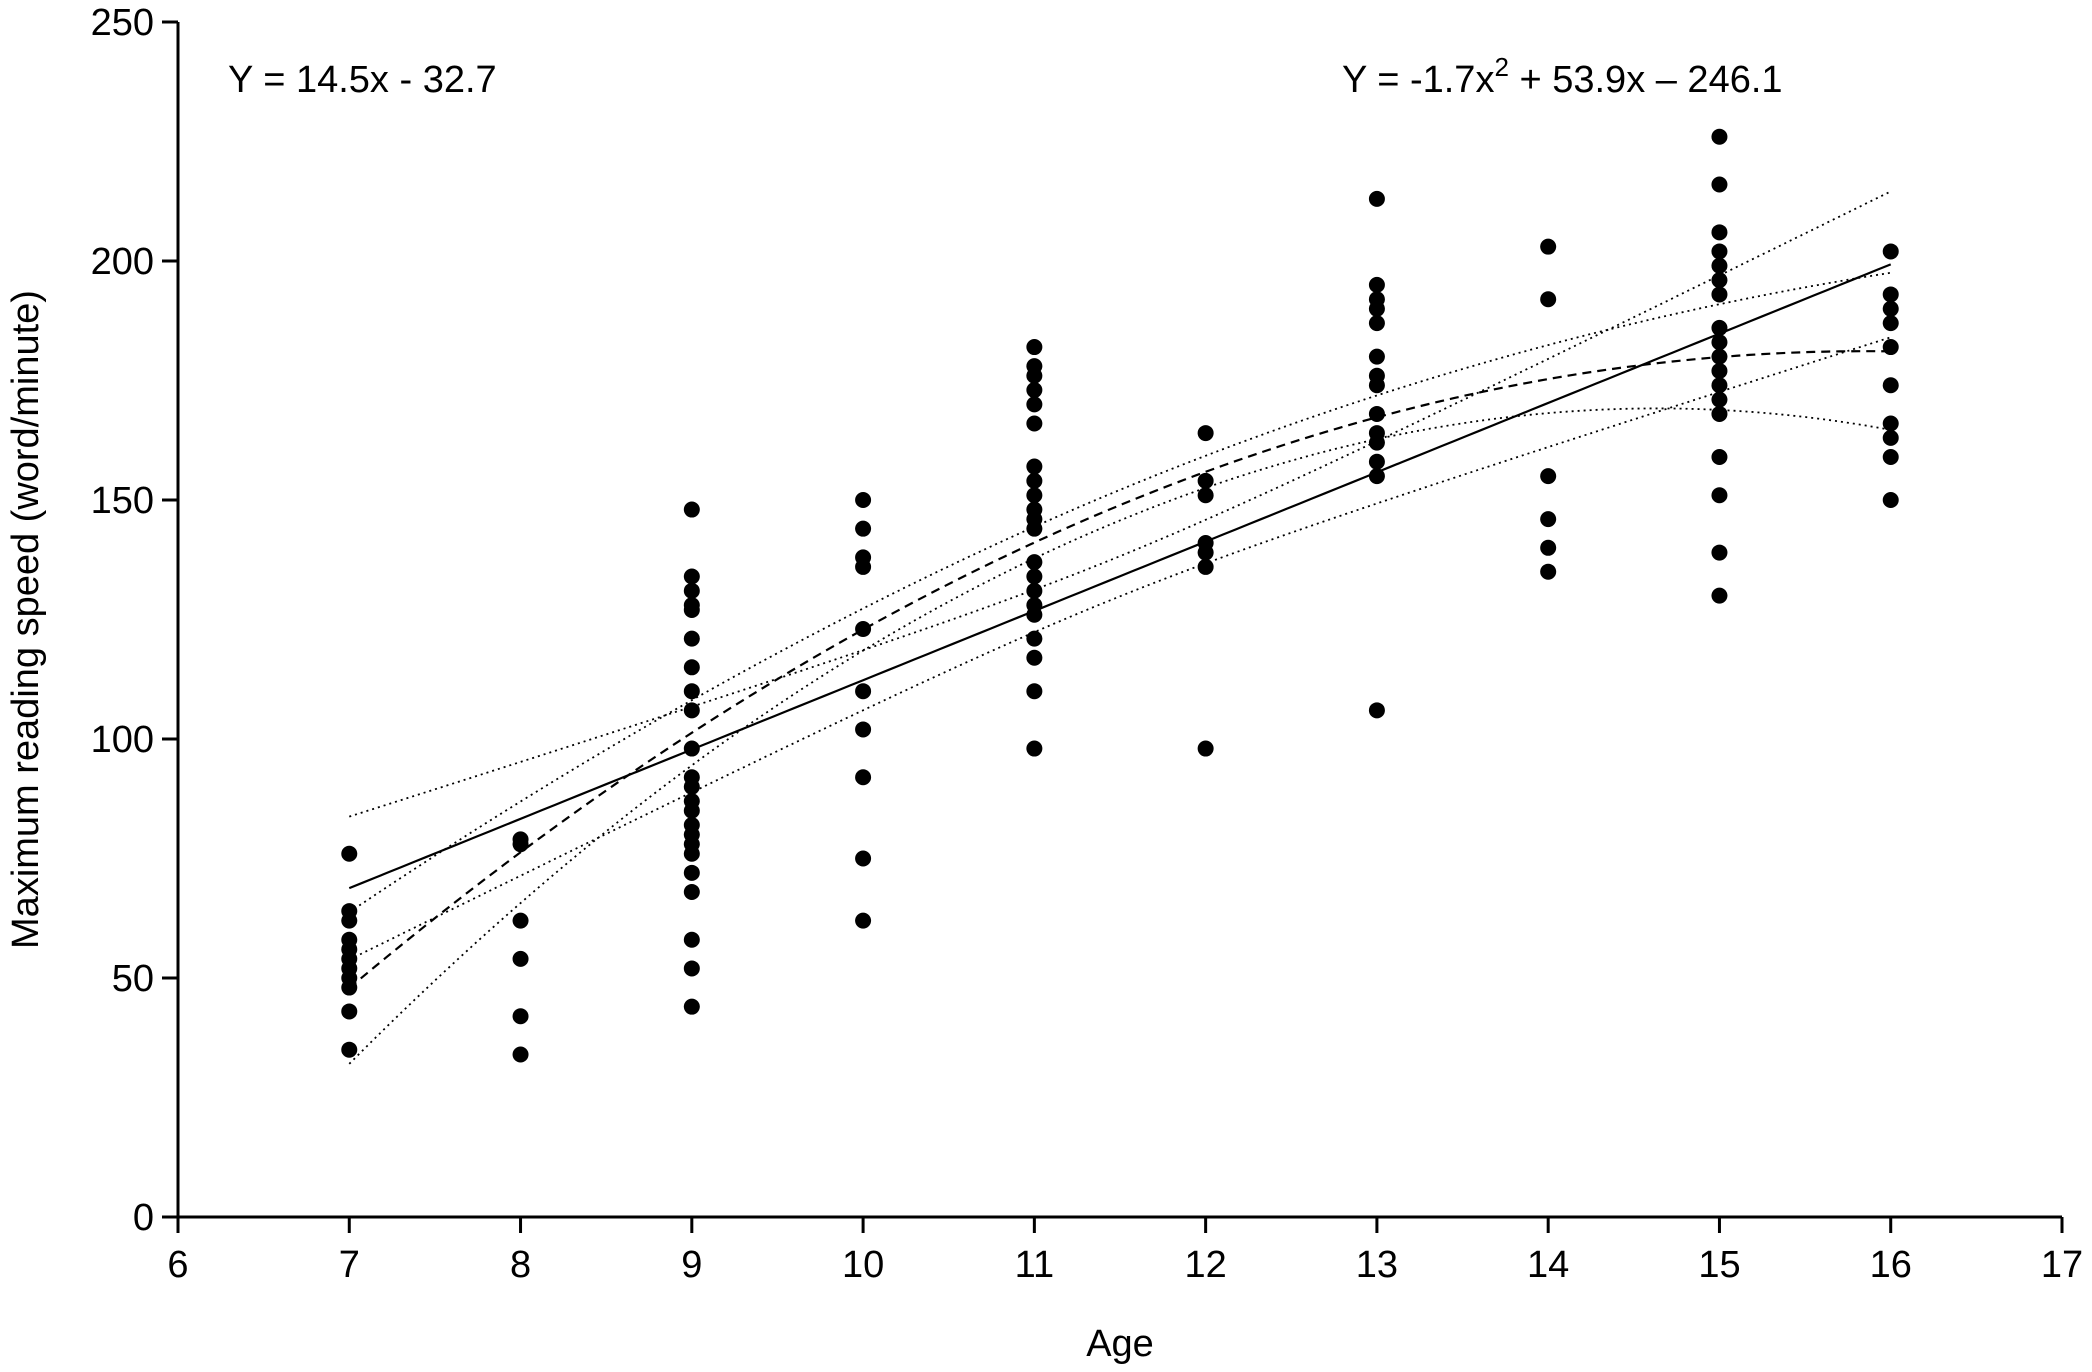  I want to click on x-tick-label: 6, so click(177, 1265).